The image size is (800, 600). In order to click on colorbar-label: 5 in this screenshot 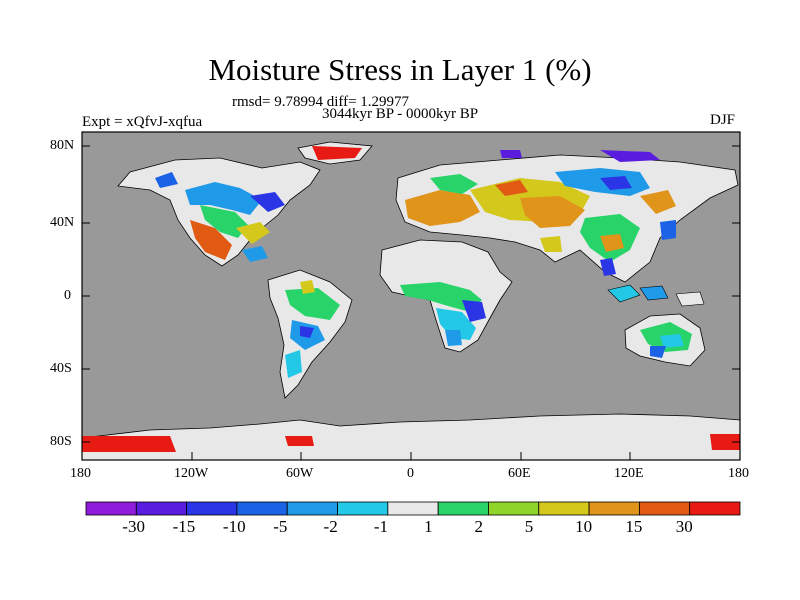, I will do `click(529, 526)`.